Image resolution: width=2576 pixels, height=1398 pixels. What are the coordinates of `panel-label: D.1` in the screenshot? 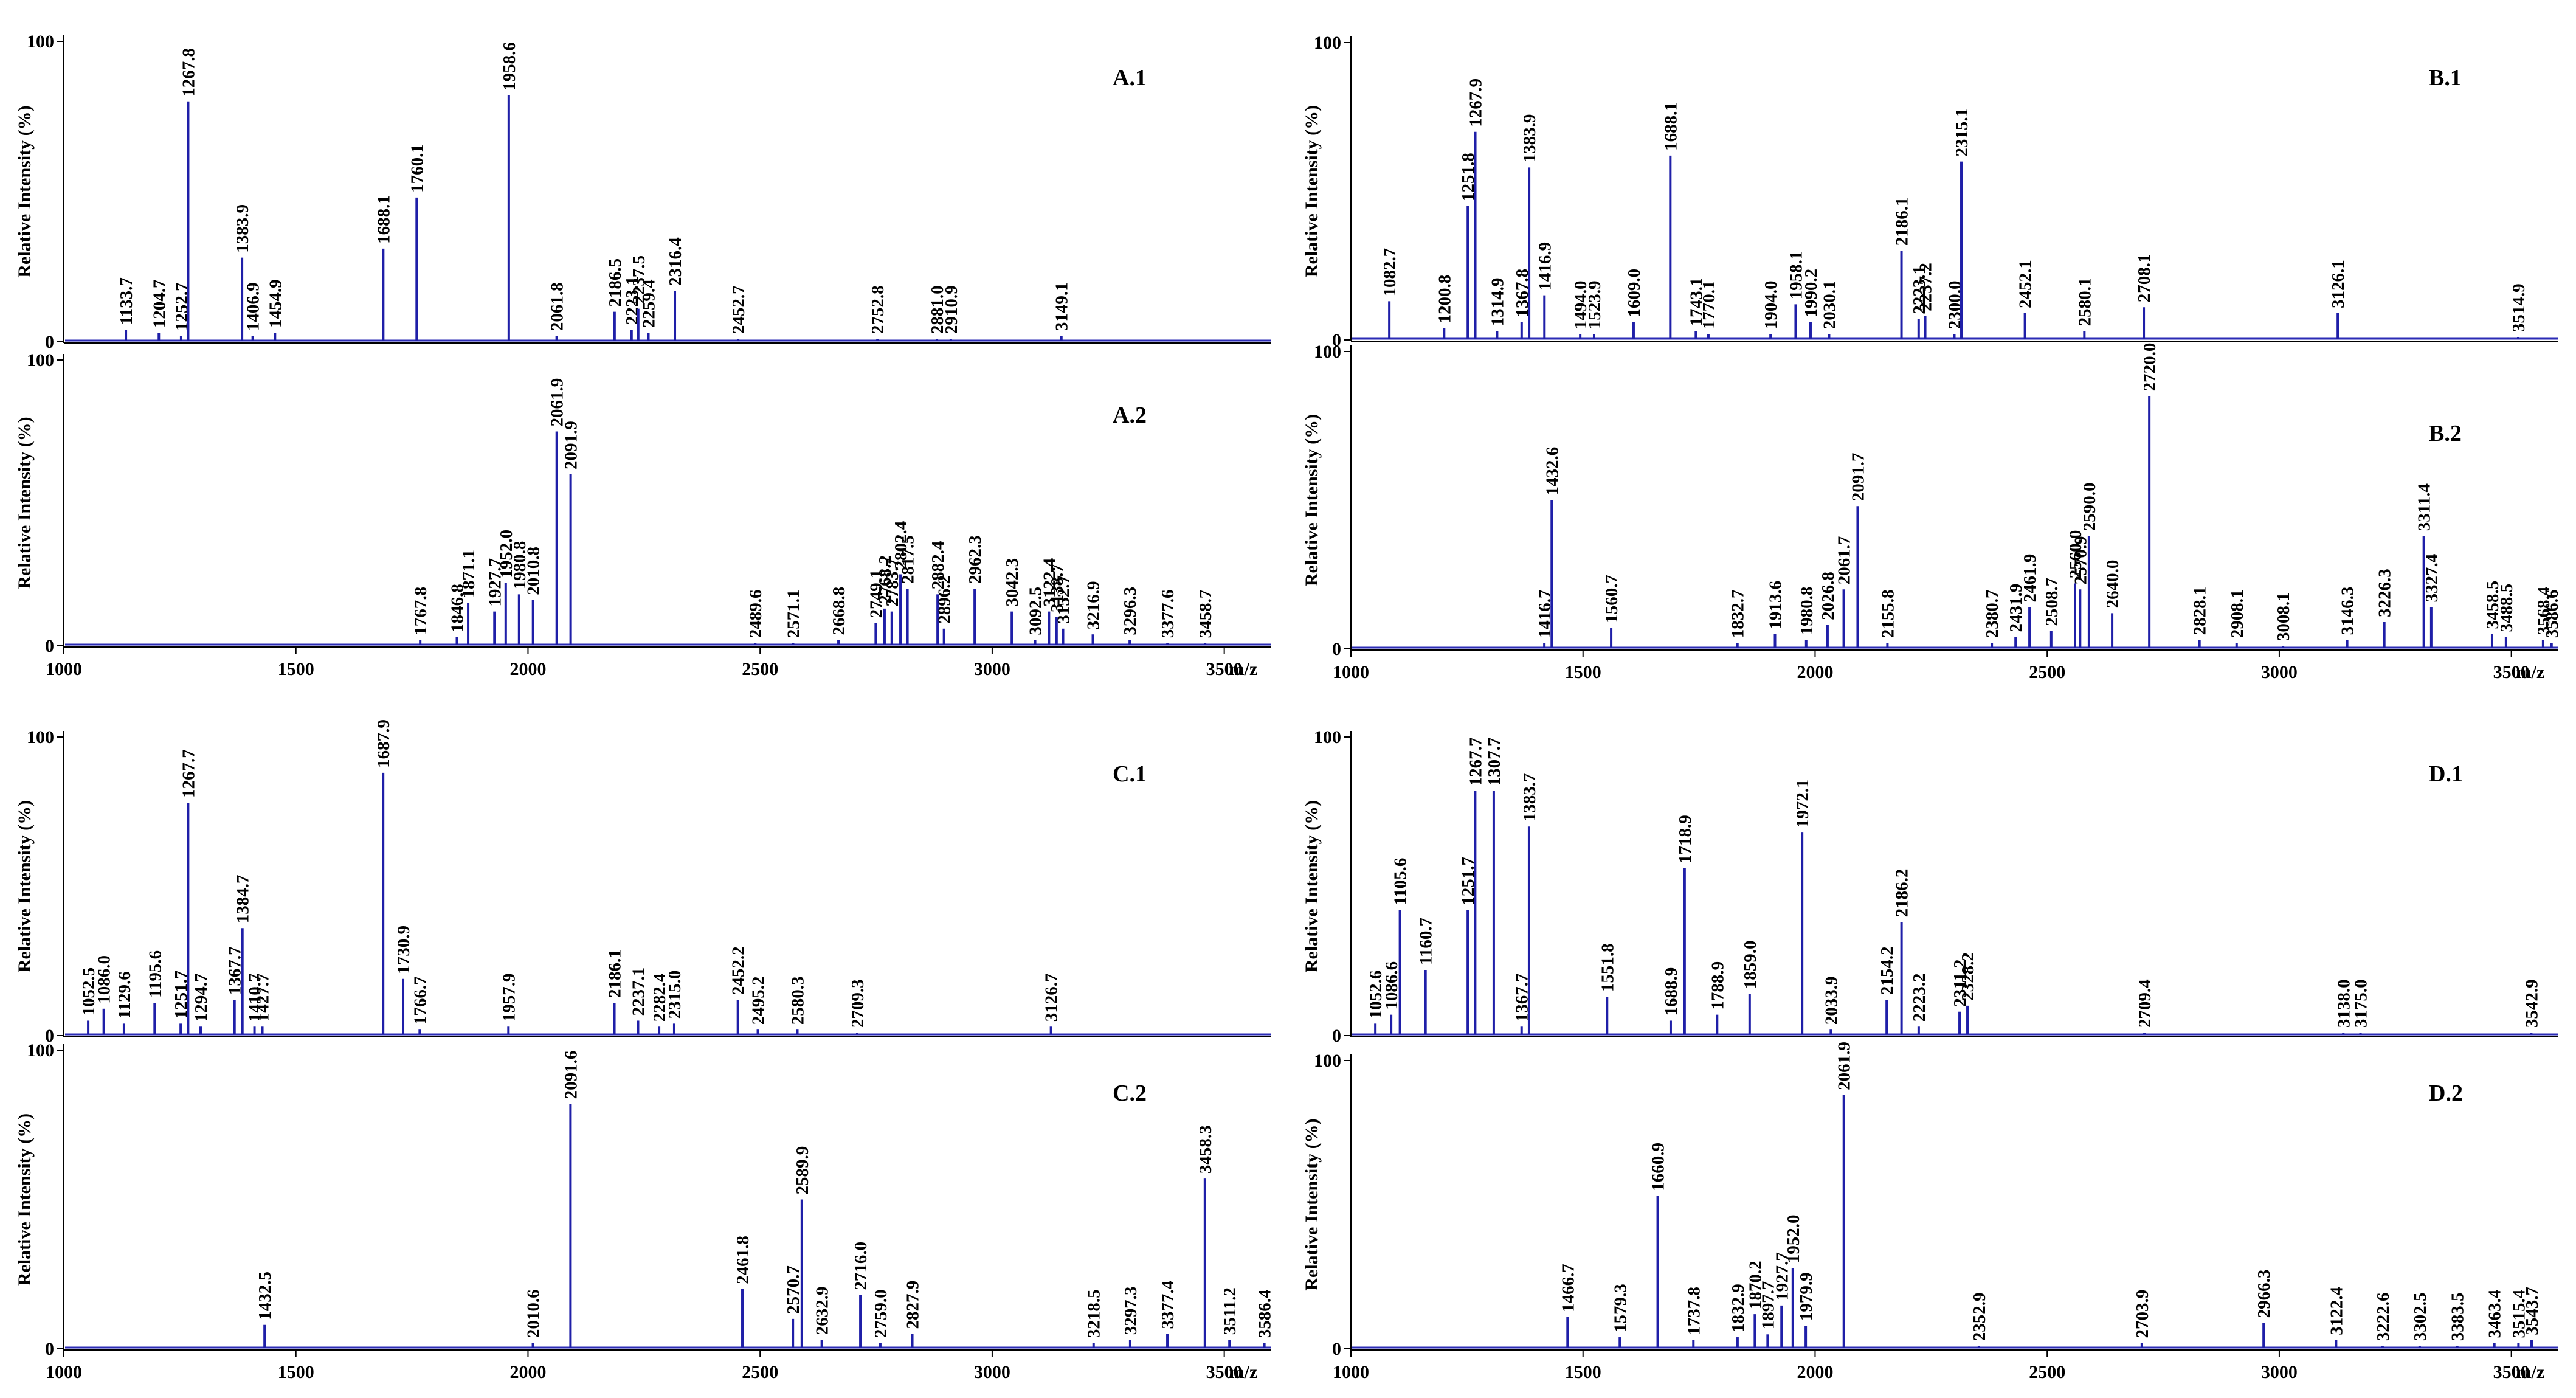 It's located at (2446, 774).